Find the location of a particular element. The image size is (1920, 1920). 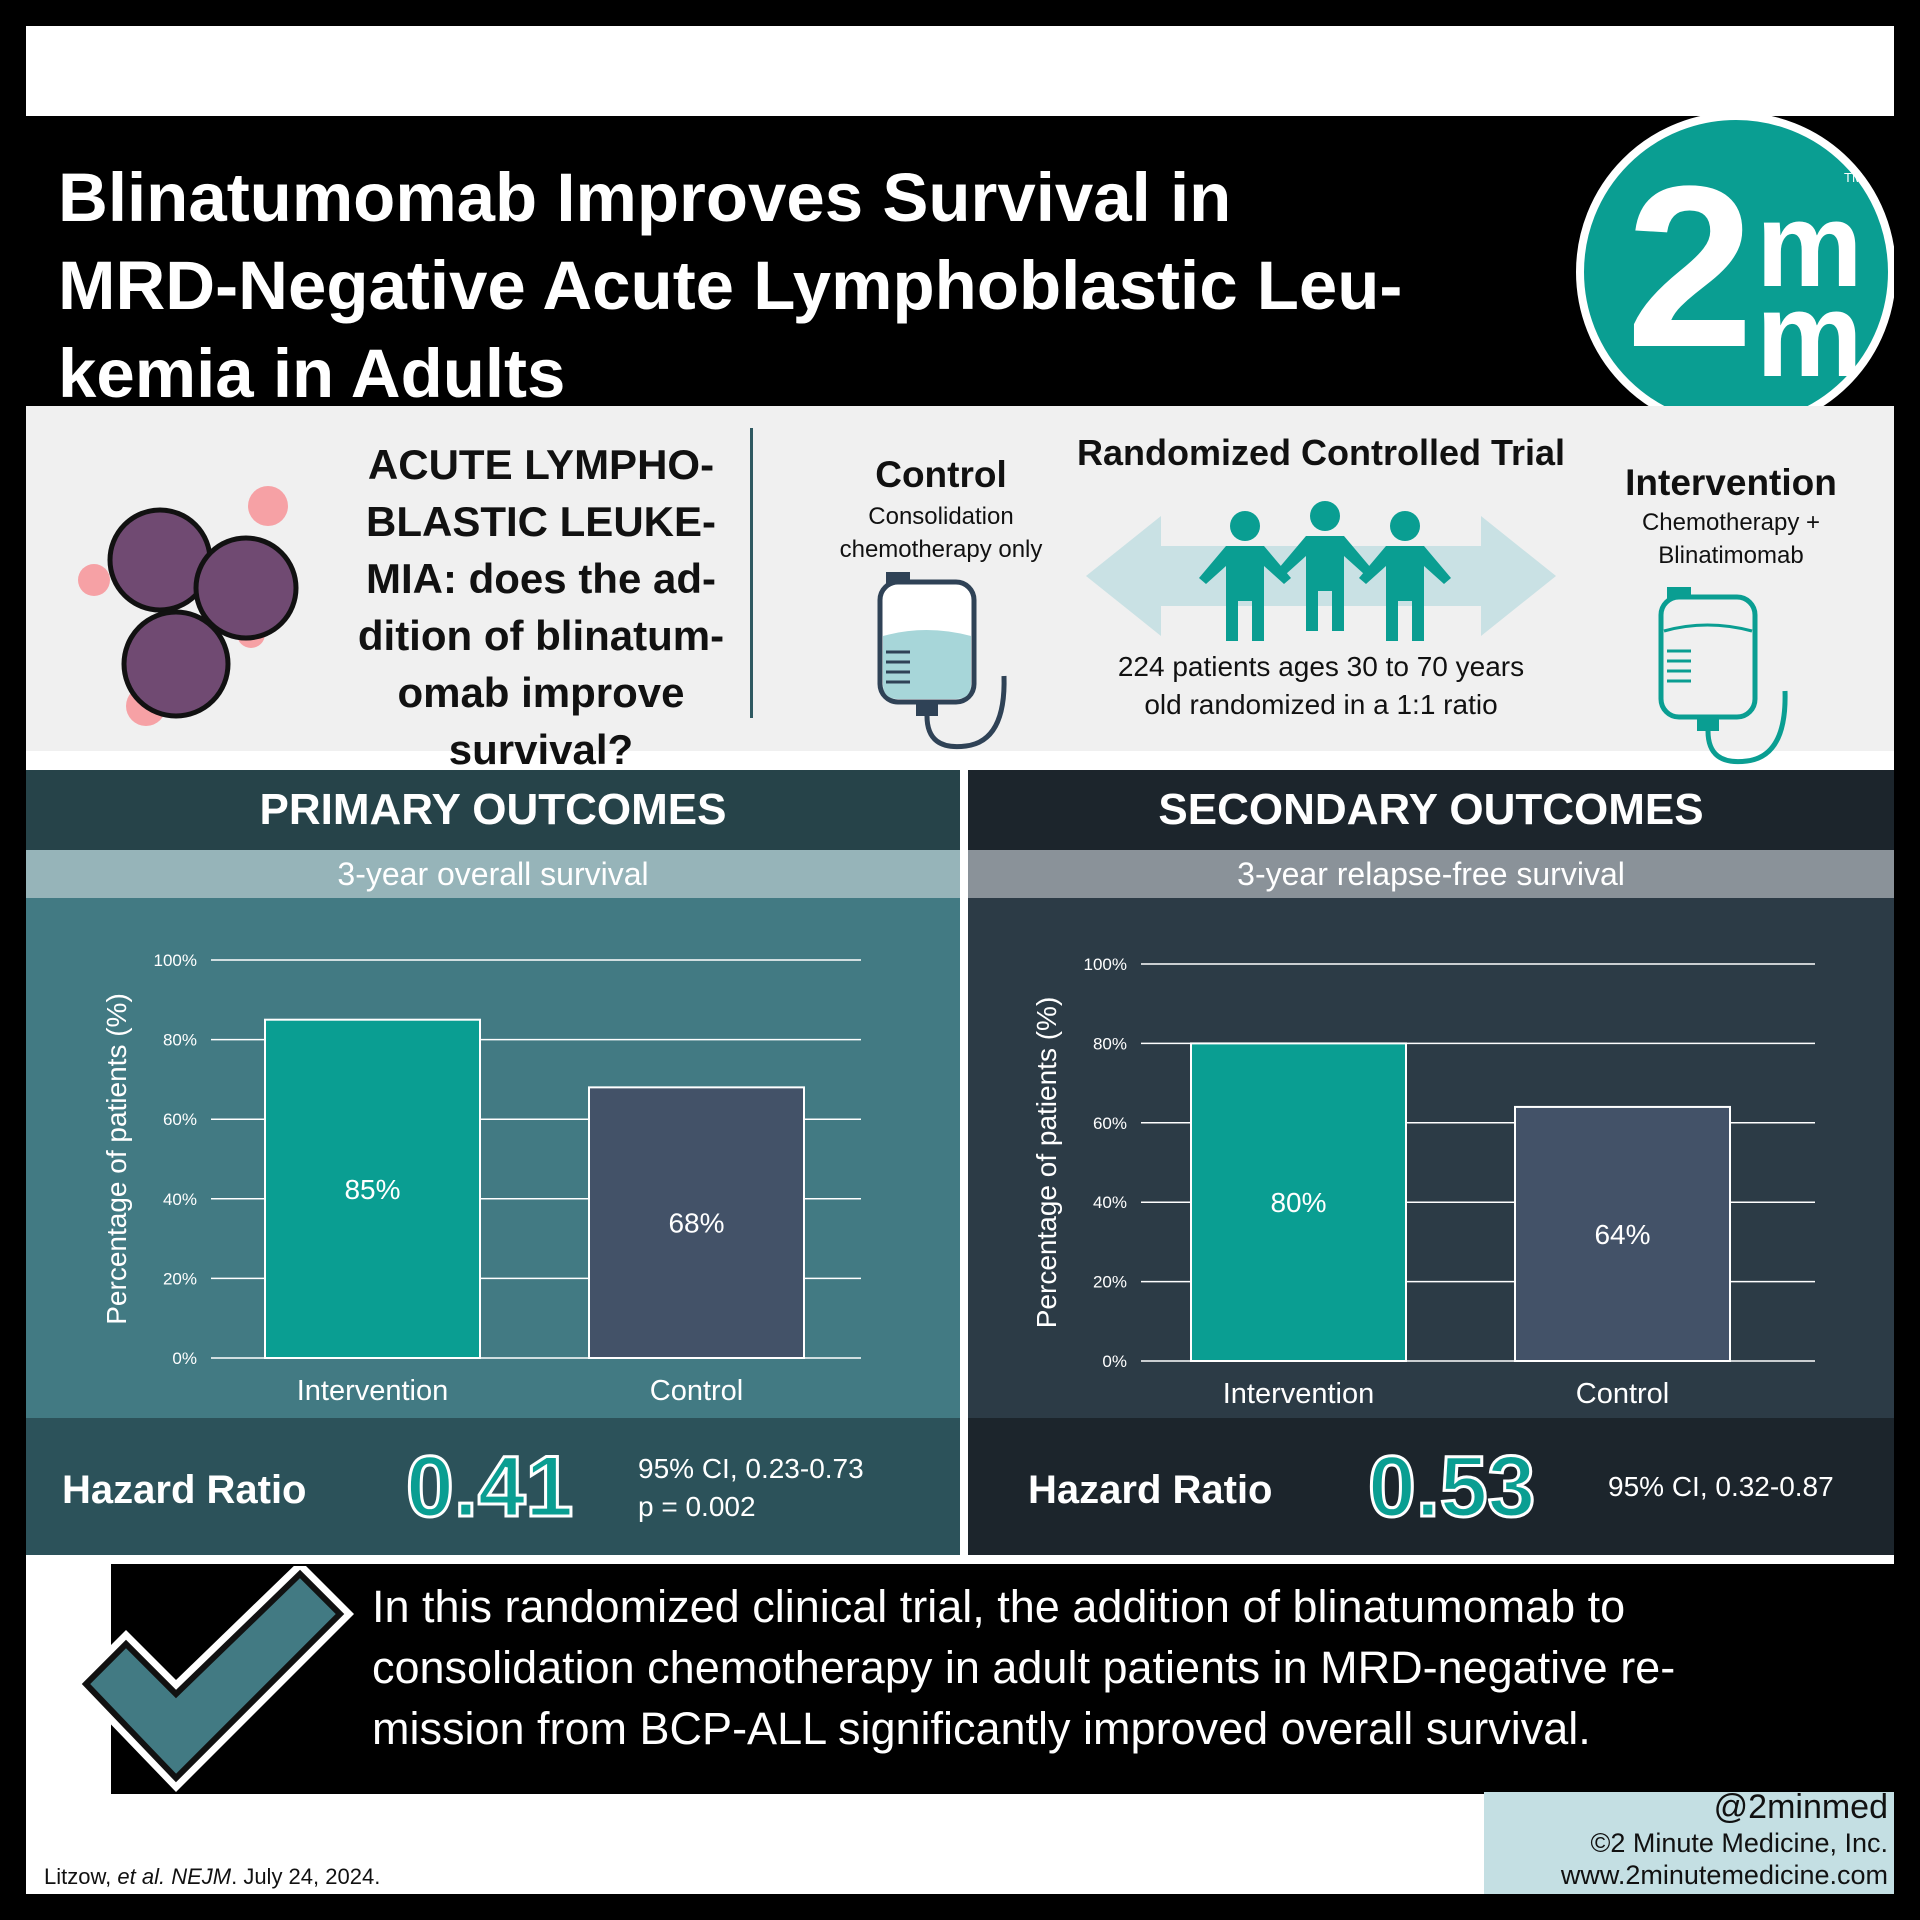

intervention-desc-line: Chemotherapy + is located at coordinates (1731, 522).